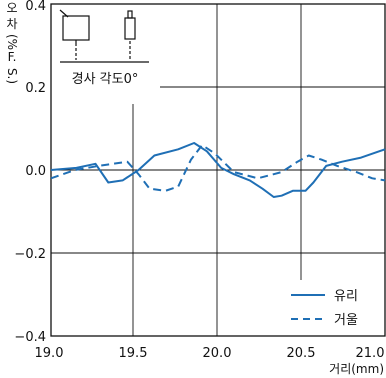 This screenshot has height=378, width=386. What do you see at coordinates (35, 171) in the screenshot?
I see `y-tick-label-0.0: 0.0` at bounding box center [35, 171].